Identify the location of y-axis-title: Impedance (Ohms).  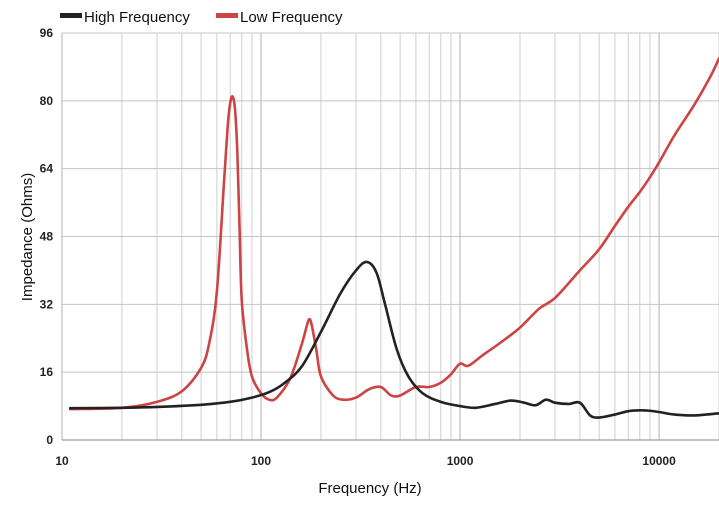
(27, 237).